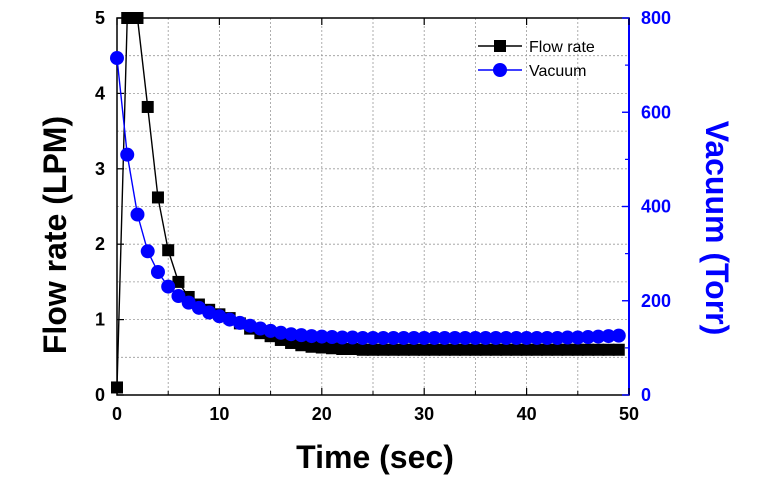 Image resolution: width=758 pixels, height=481 pixels. I want to click on y2-tick-label: 0, so click(646, 395).